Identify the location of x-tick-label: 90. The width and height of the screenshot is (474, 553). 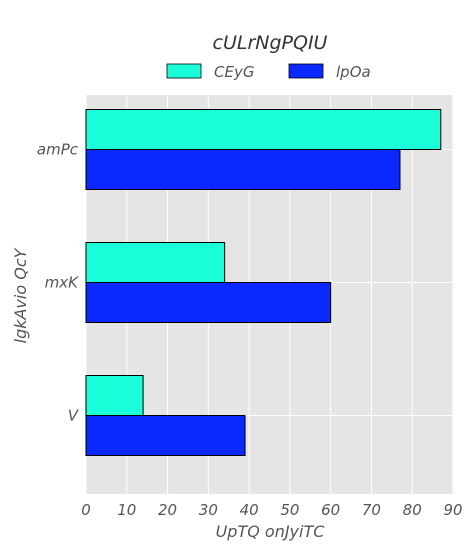
(452, 510).